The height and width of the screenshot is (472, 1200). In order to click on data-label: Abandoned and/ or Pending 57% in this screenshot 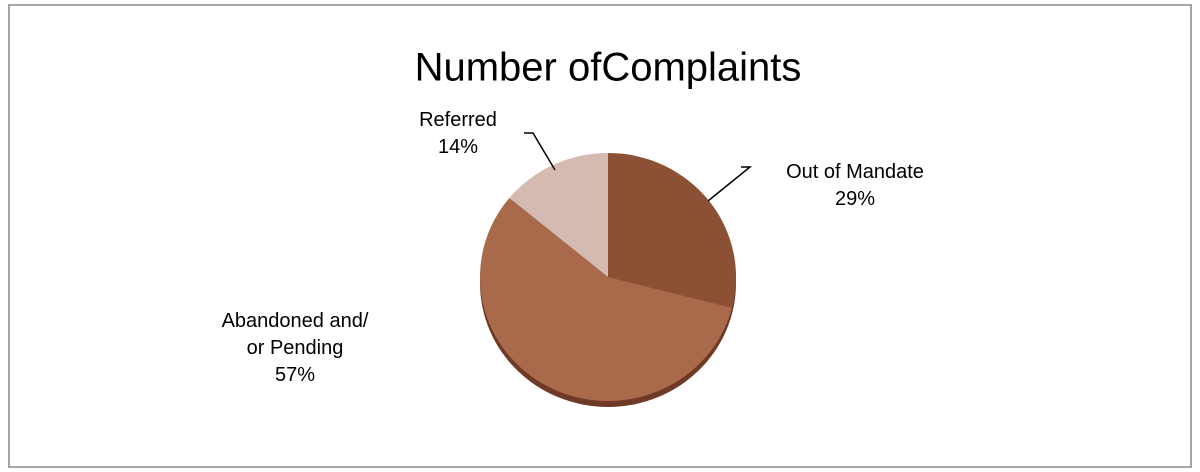, I will do `click(295, 348)`.